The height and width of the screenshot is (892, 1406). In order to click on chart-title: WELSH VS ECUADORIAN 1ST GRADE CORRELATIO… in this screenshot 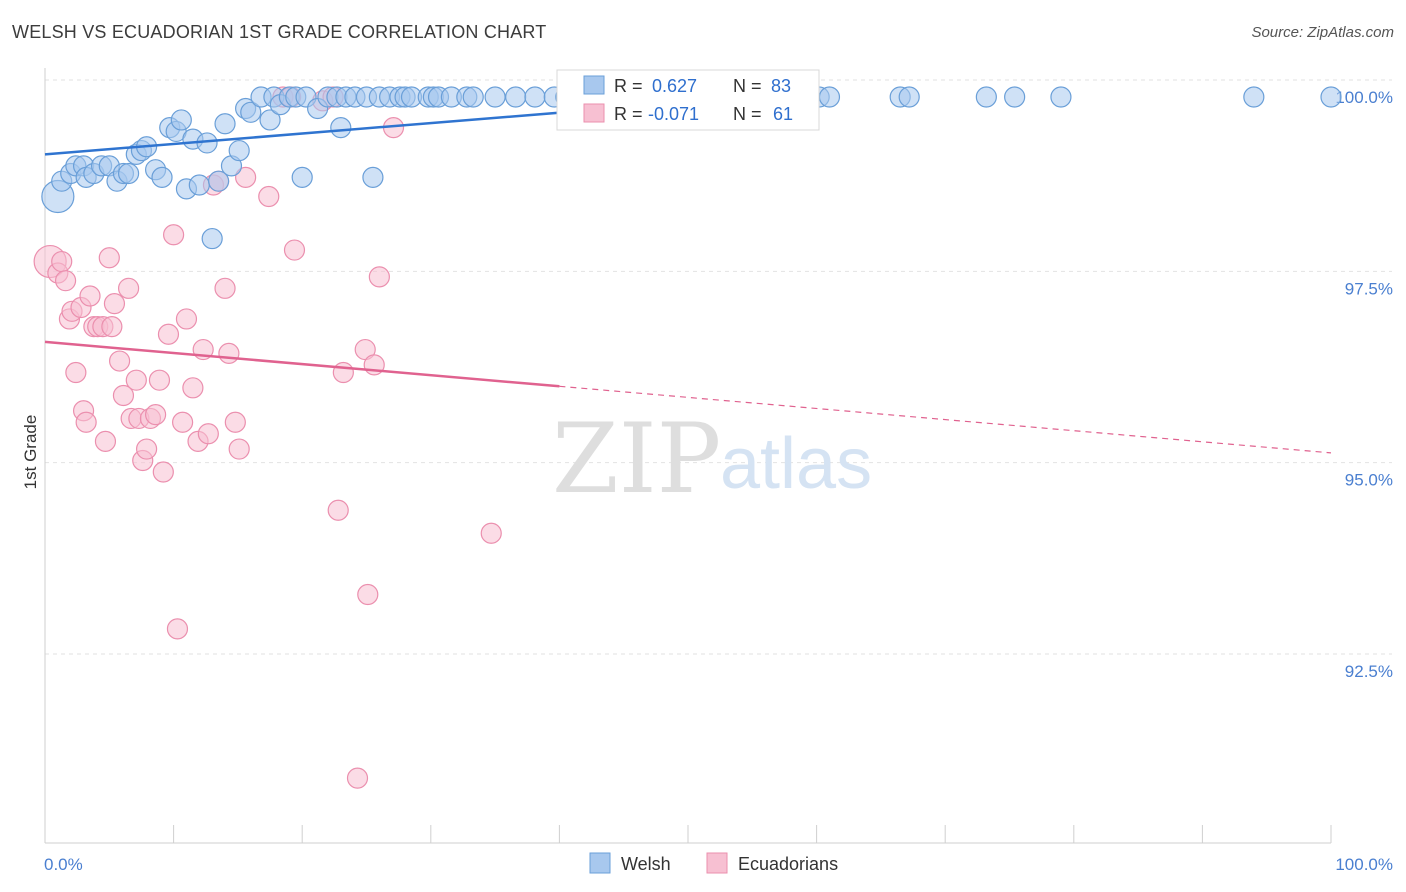, I will do `click(279, 32)`.